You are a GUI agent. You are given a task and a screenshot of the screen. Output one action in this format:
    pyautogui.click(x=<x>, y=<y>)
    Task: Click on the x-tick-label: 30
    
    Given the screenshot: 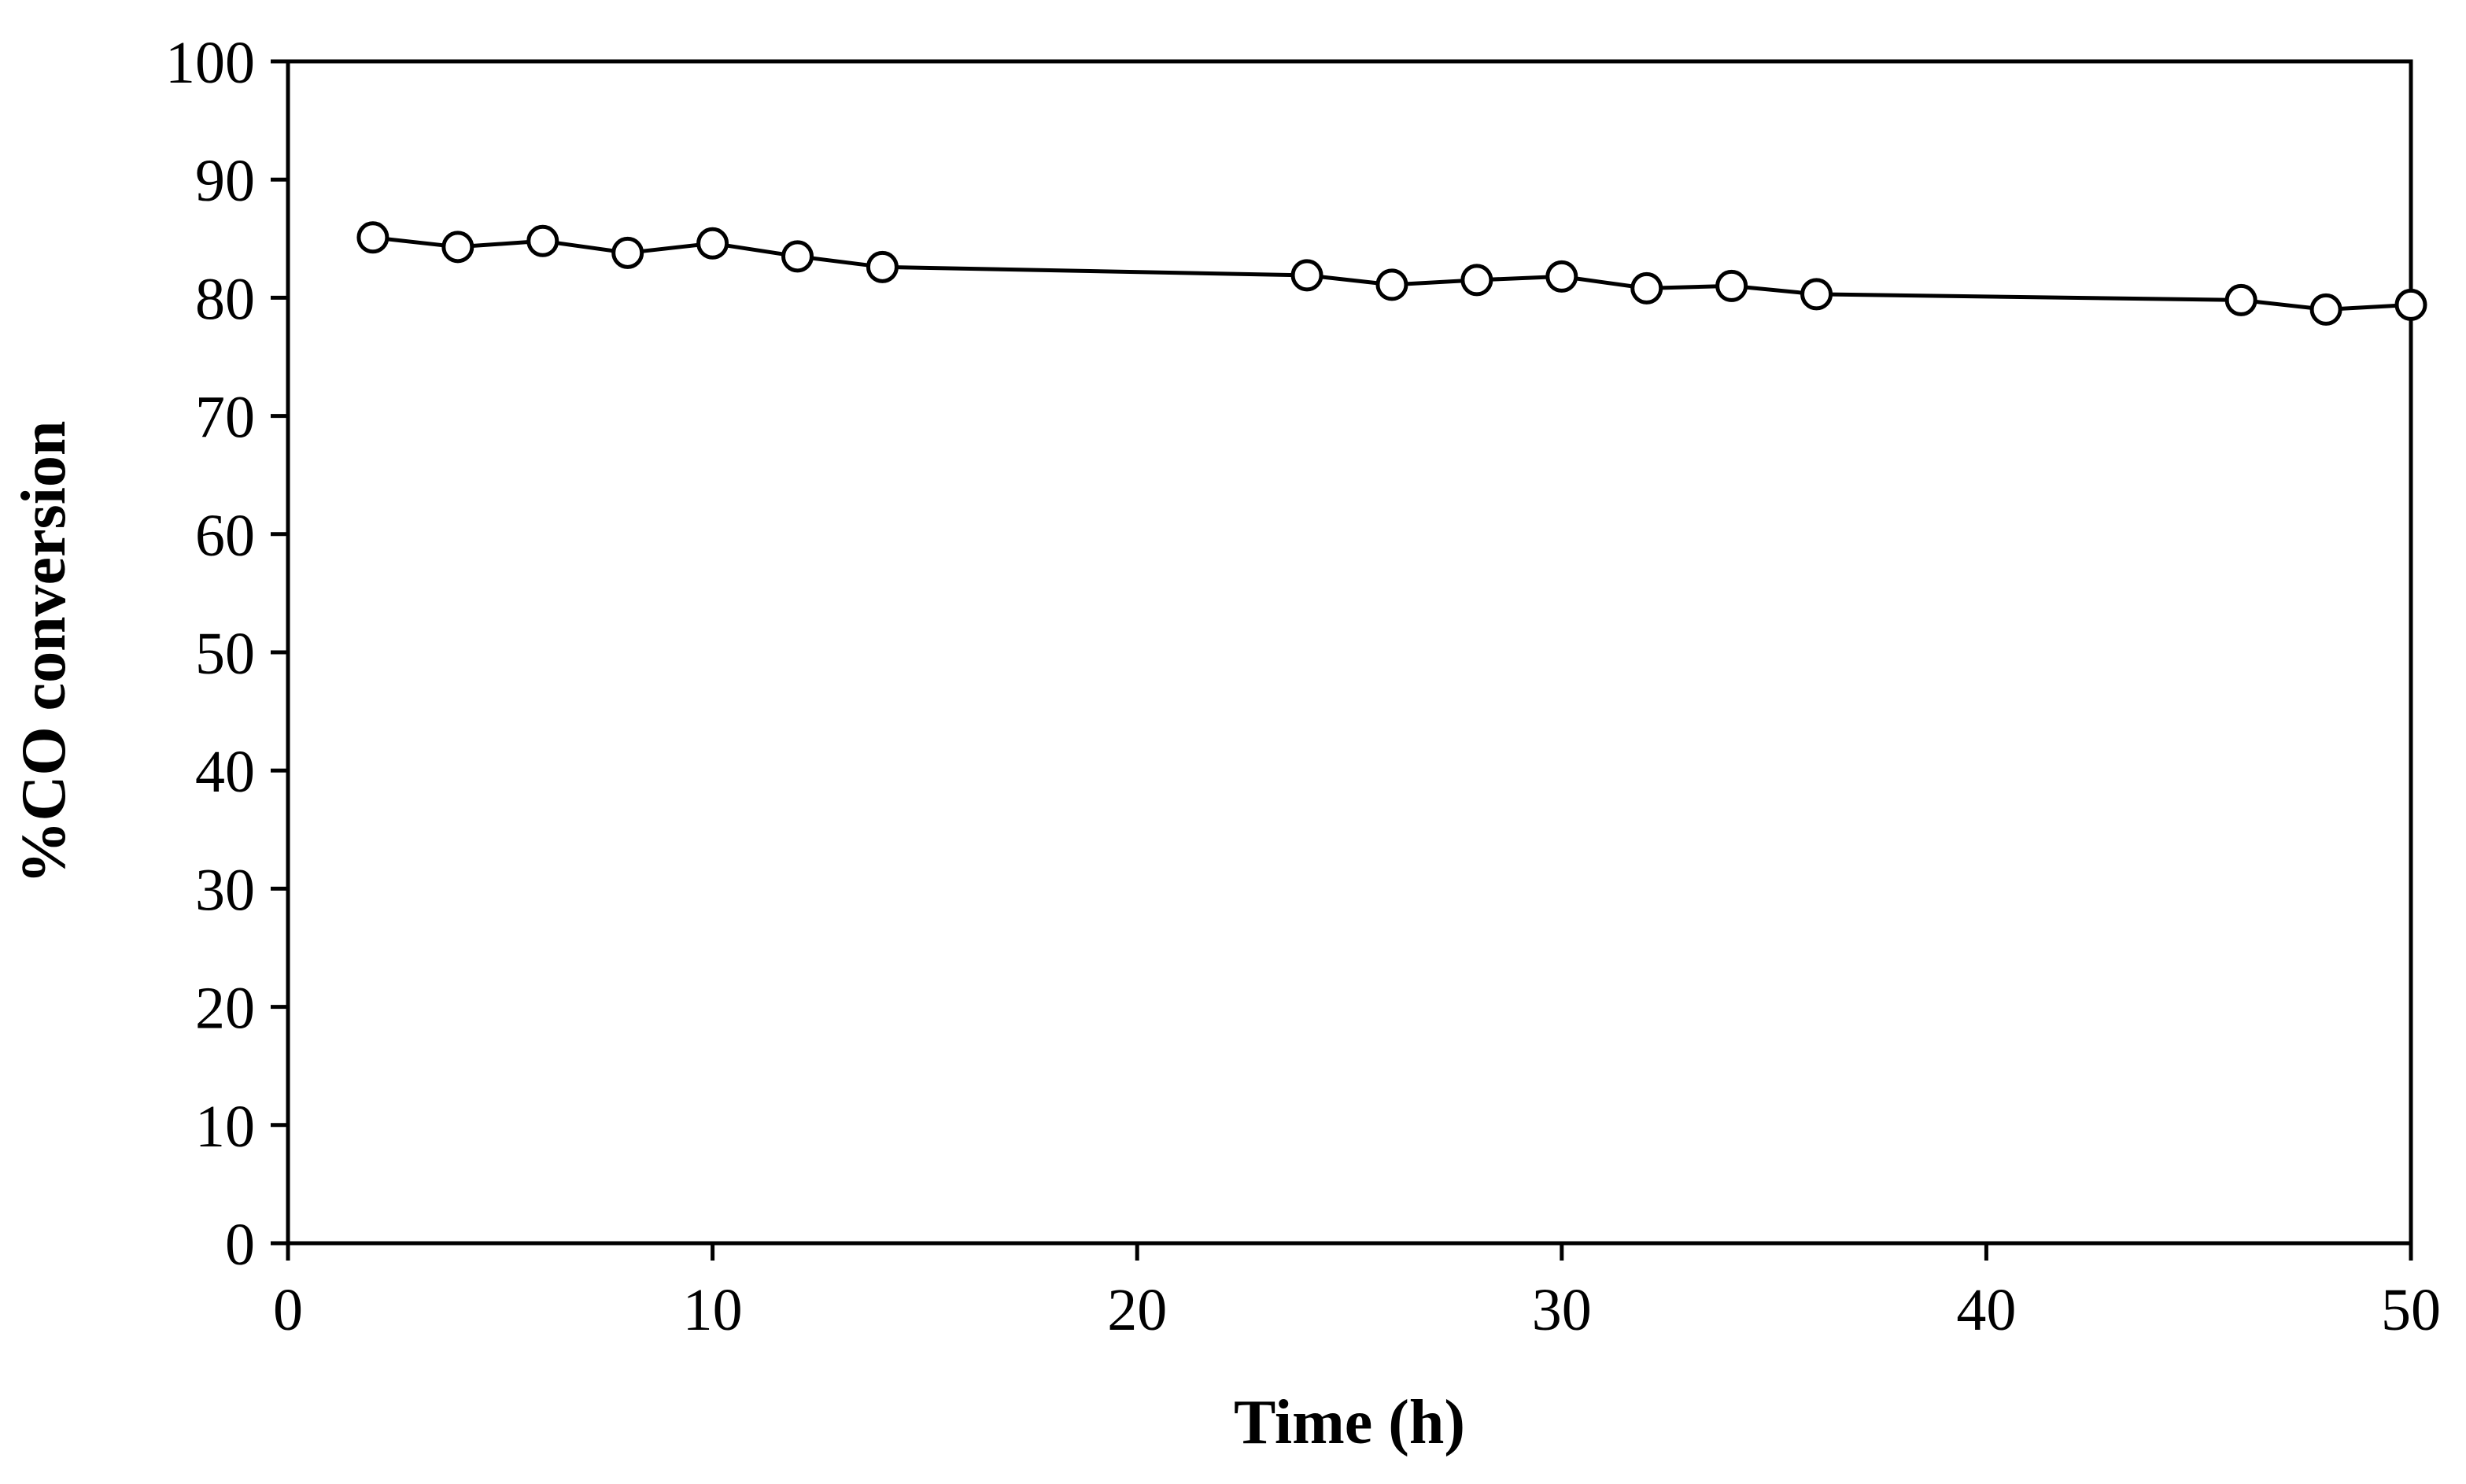 What is the action you would take?
    pyautogui.click(x=1562, y=1310)
    